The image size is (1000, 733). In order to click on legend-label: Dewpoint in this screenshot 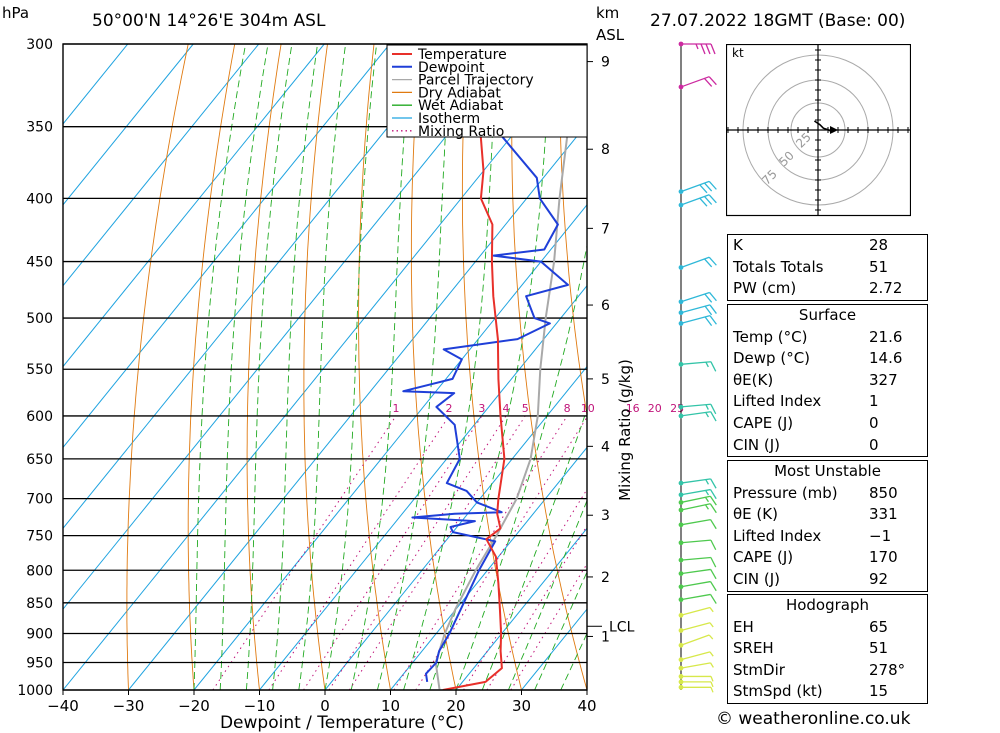, I will do `click(451, 68)`.